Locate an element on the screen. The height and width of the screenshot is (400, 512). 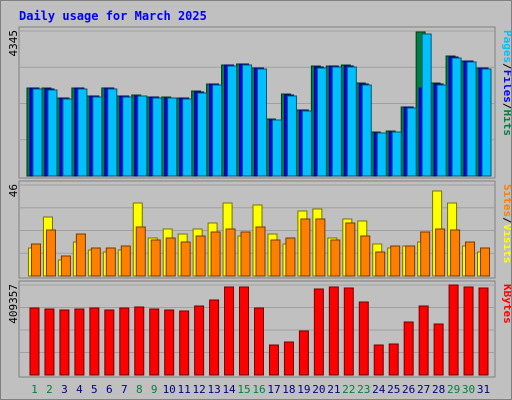
x-tick-label-day-30: 30 is located at coordinates (468, 389).